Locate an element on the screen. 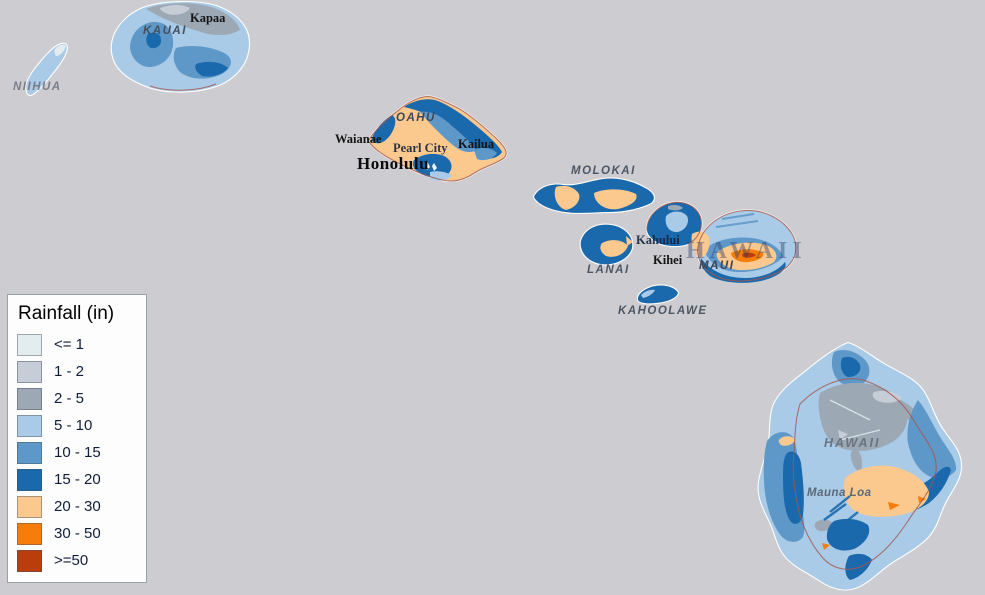 This screenshot has height=595, width=985. legend-label: 15 - 20 is located at coordinates (77, 479).